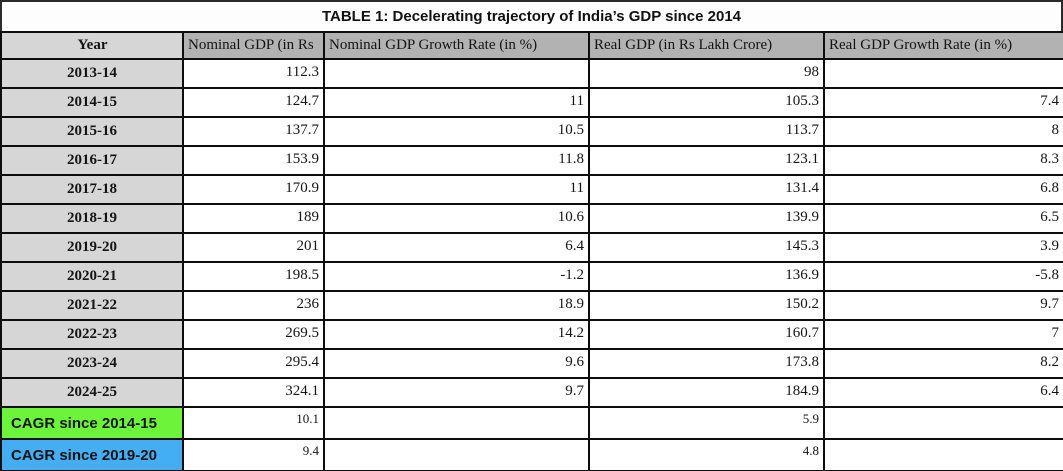 The width and height of the screenshot is (1063, 471). Describe the element at coordinates (943, 392) in the screenshot. I see `real-gdp-growth-value: 6.4` at that location.